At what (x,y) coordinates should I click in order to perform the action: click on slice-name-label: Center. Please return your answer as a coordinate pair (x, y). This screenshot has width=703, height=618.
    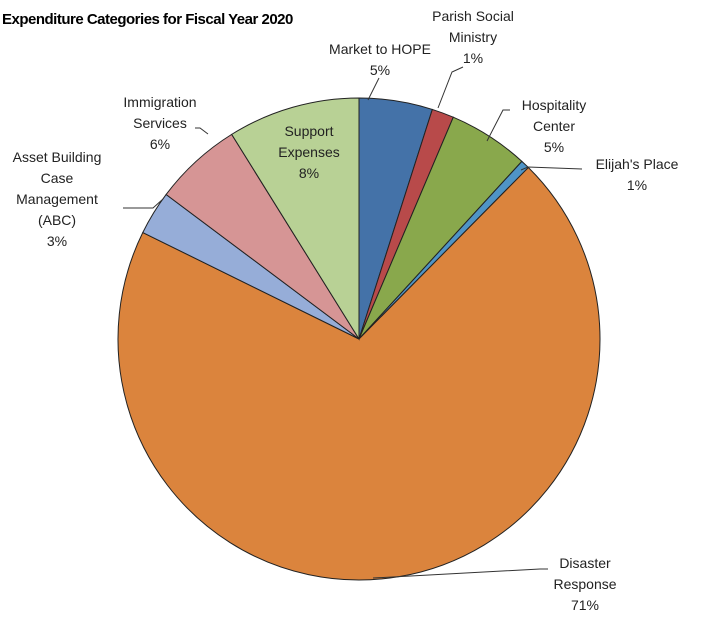
    Looking at the image, I should click on (554, 126).